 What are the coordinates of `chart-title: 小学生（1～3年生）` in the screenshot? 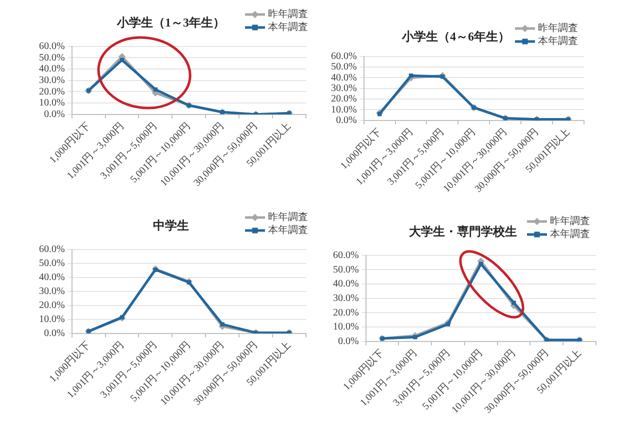 It's located at (170, 22).